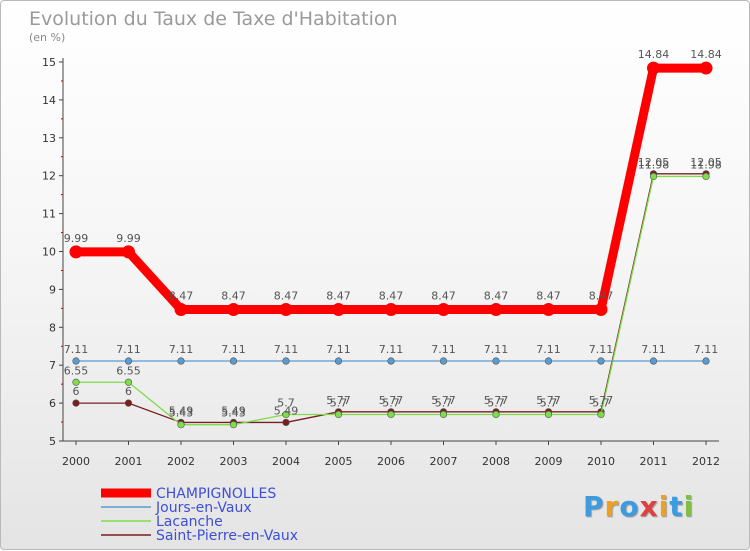 The width and height of the screenshot is (750, 551). I want to click on x-tick-label: 2006, so click(391, 461).